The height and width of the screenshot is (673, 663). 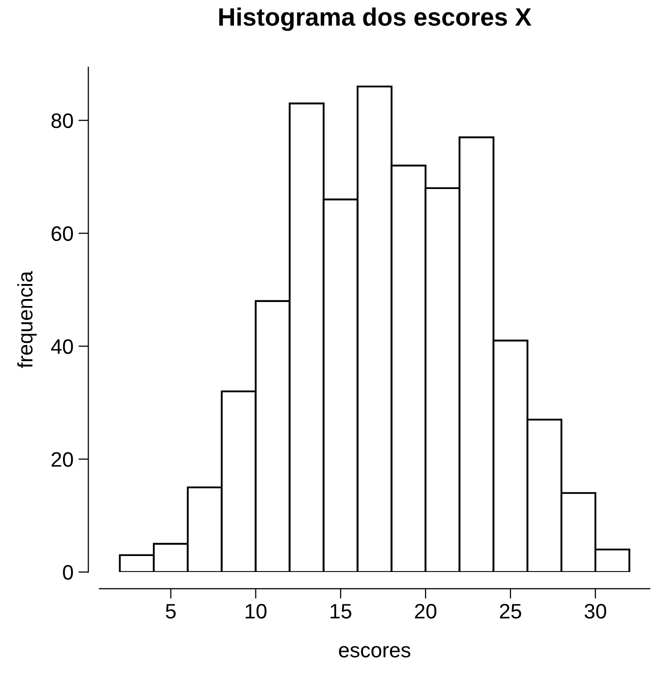 I want to click on x-tick-label: 20, so click(x=425, y=611).